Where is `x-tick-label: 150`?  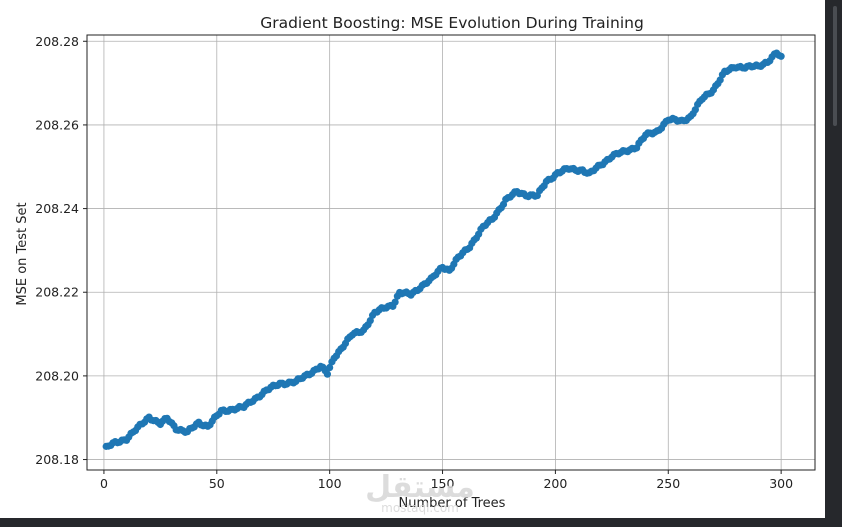
x-tick-label: 150 is located at coordinates (443, 483).